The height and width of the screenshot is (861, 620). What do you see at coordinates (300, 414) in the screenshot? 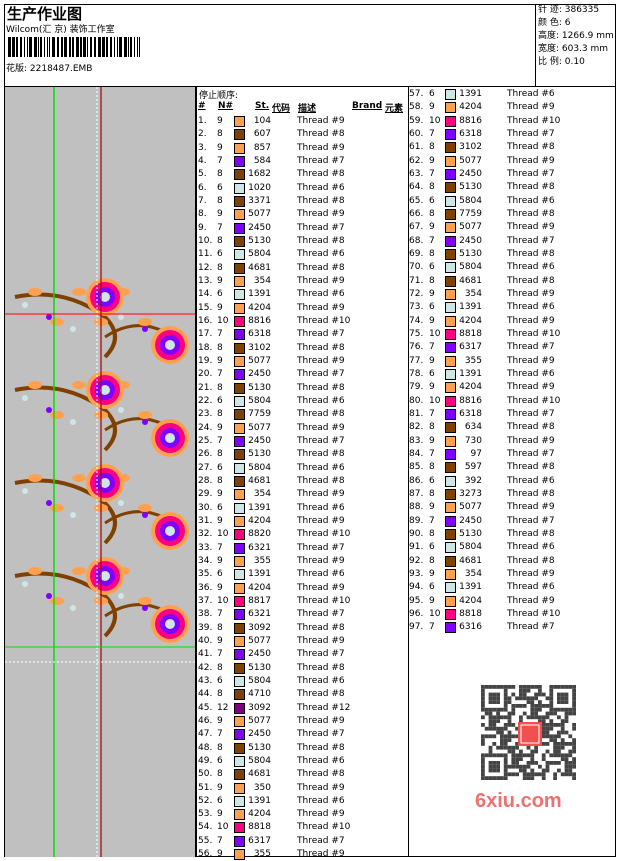
I see `table-row: 23. 8 7759 Thread #8` at bounding box center [300, 414].